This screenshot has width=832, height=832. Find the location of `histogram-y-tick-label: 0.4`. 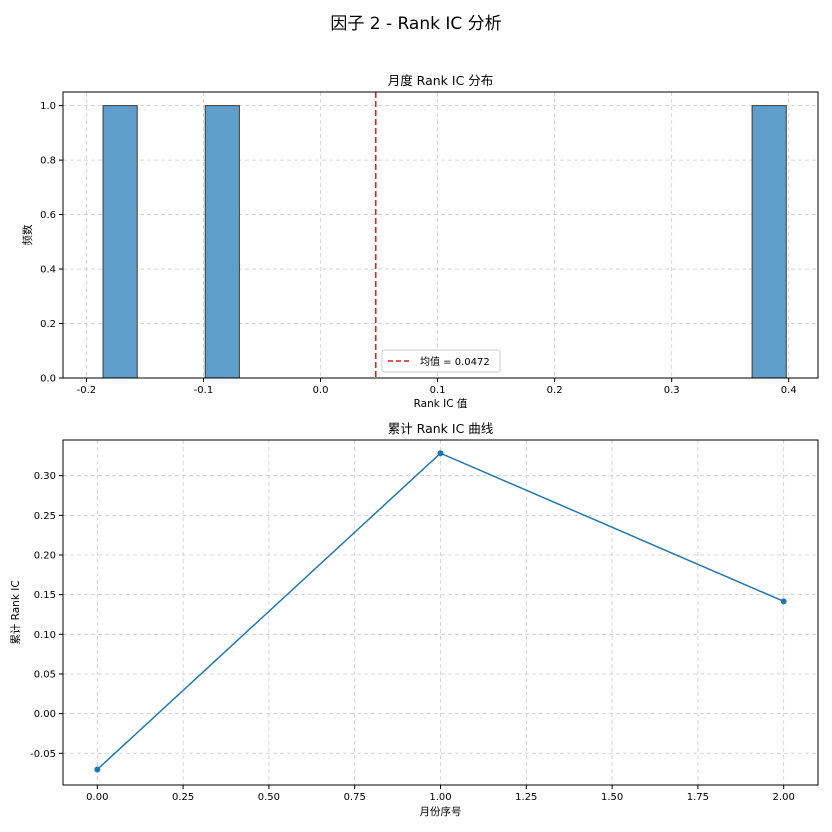

histogram-y-tick-label: 0.4 is located at coordinates (48, 270).